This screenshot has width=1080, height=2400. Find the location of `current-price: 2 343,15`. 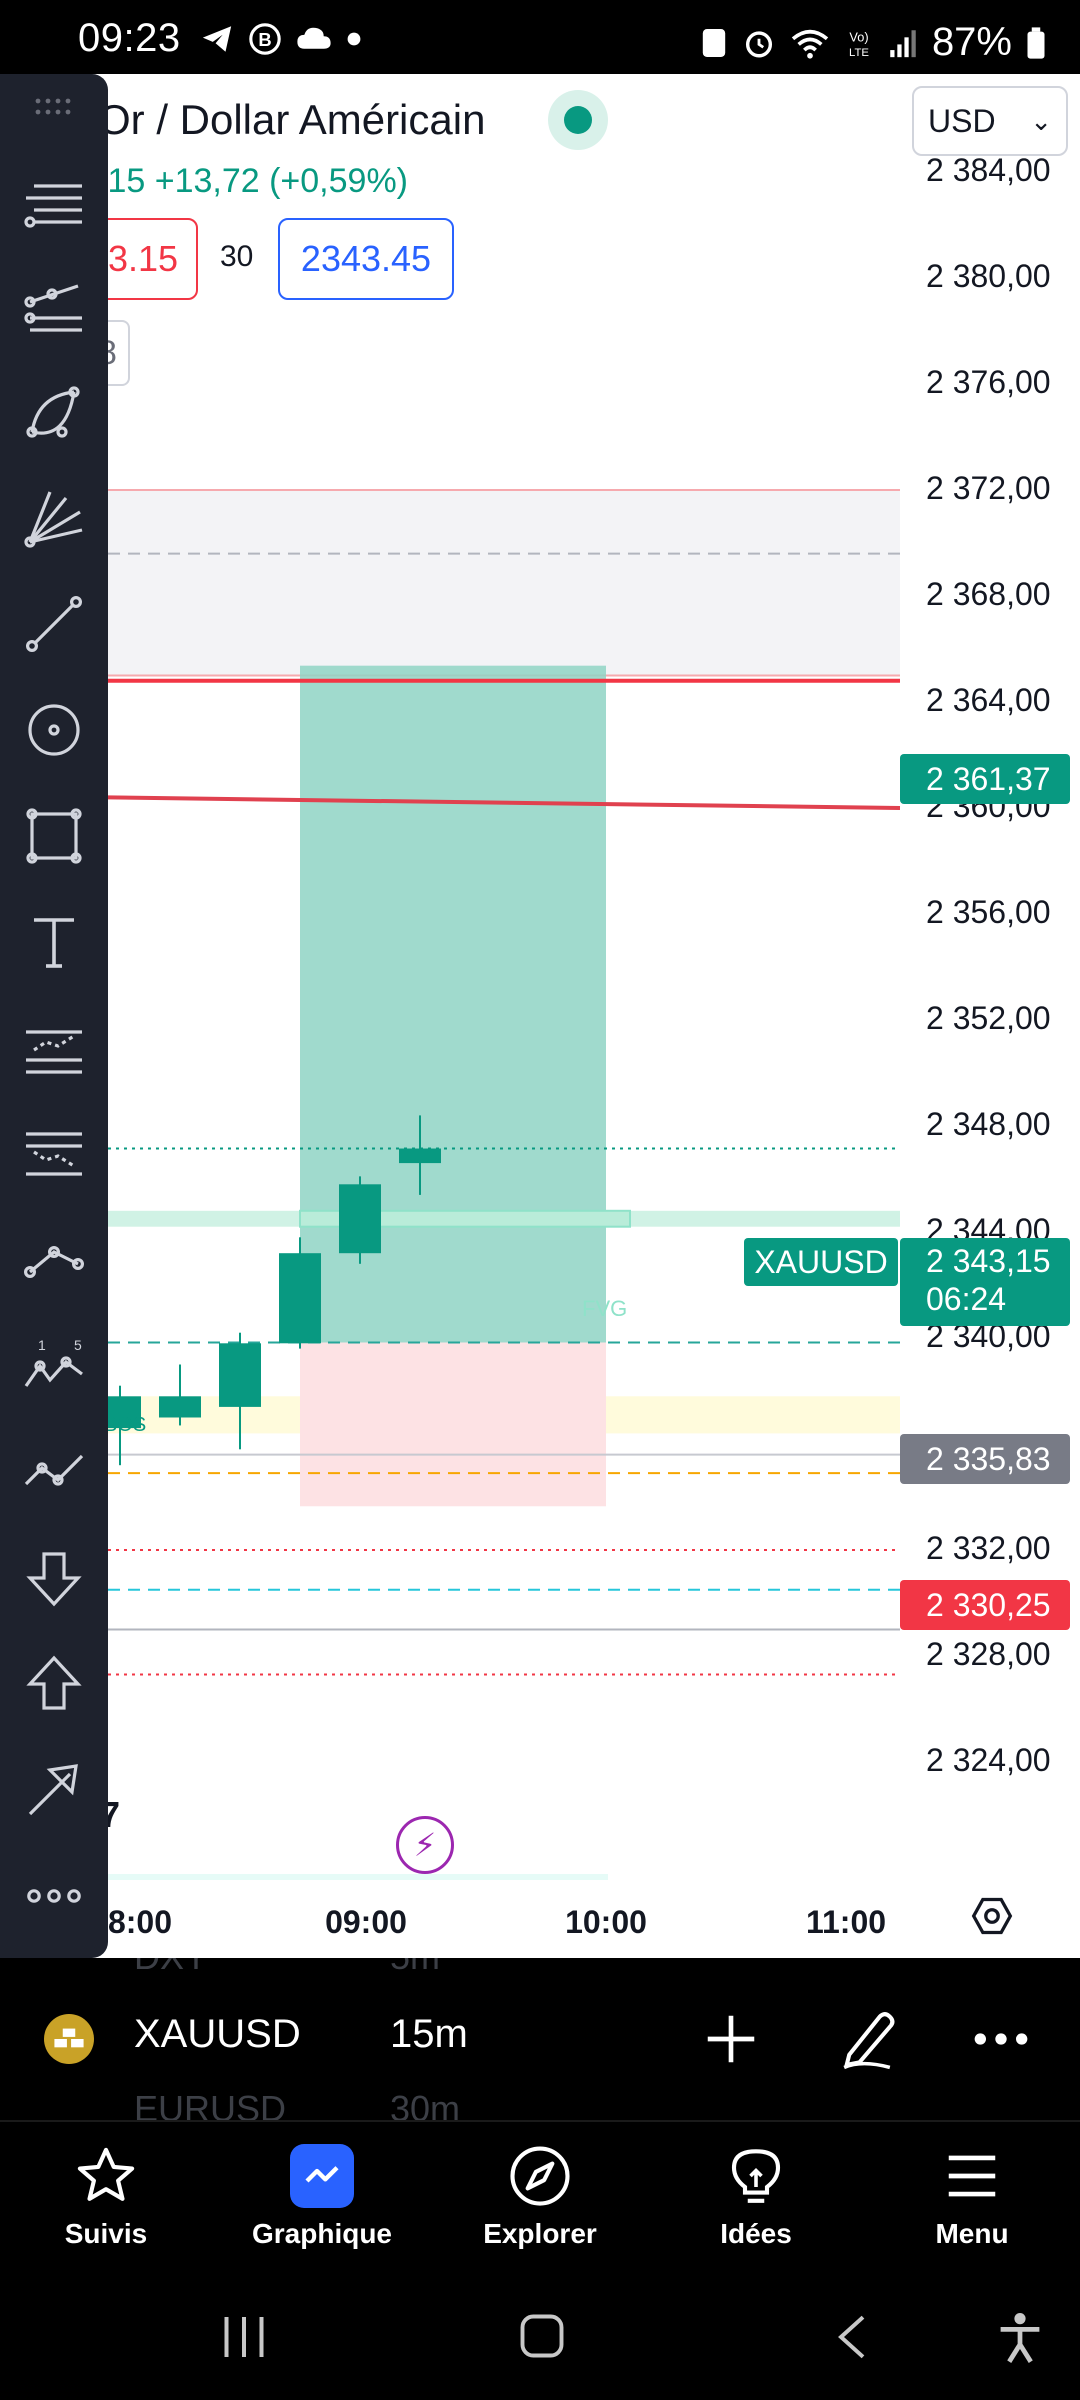

current-price: 2 343,15 is located at coordinates (988, 1261).